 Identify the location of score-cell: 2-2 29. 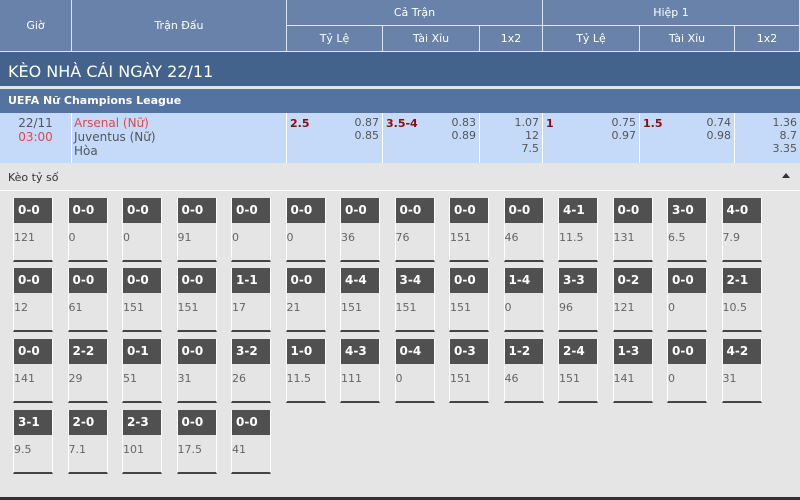
(87, 371).